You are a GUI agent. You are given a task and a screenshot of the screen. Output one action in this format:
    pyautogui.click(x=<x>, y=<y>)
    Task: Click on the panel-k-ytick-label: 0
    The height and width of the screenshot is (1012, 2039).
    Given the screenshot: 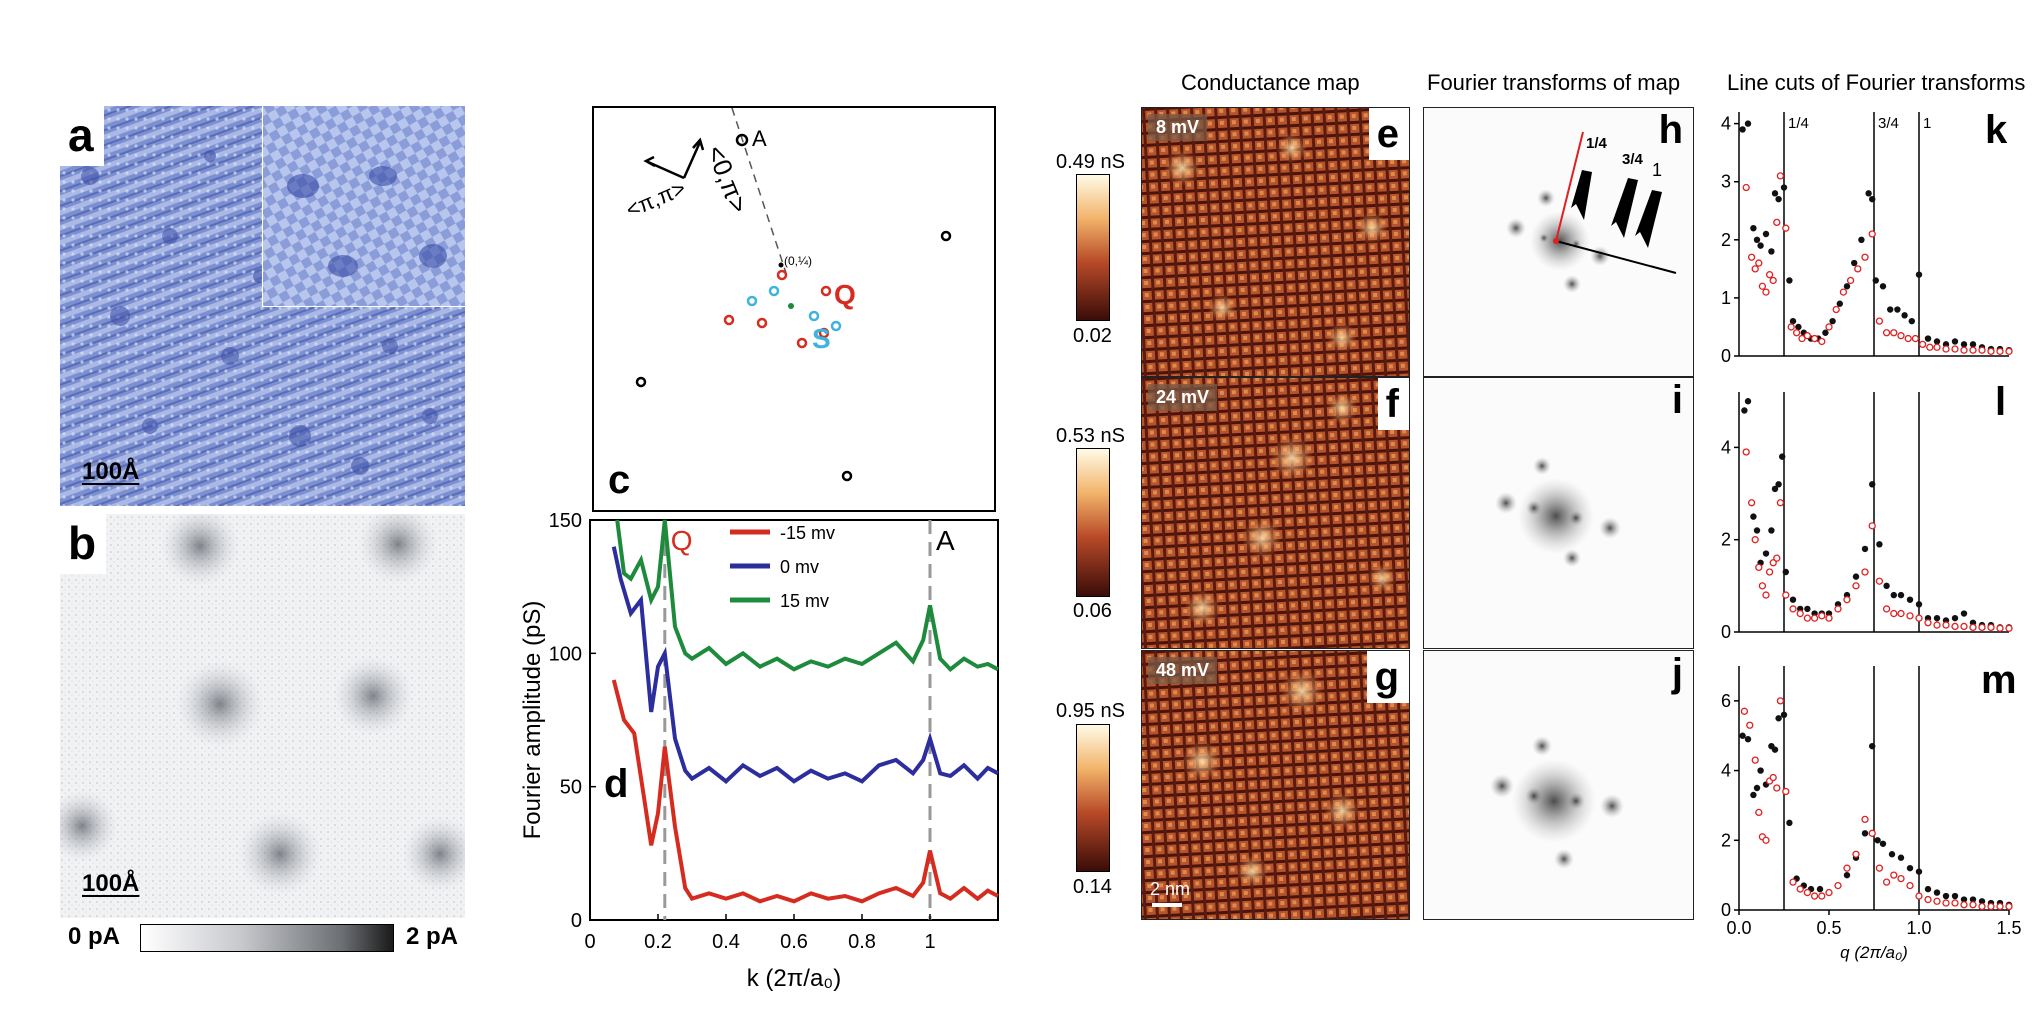 What is the action you would take?
    pyautogui.click(x=1726, y=356)
    